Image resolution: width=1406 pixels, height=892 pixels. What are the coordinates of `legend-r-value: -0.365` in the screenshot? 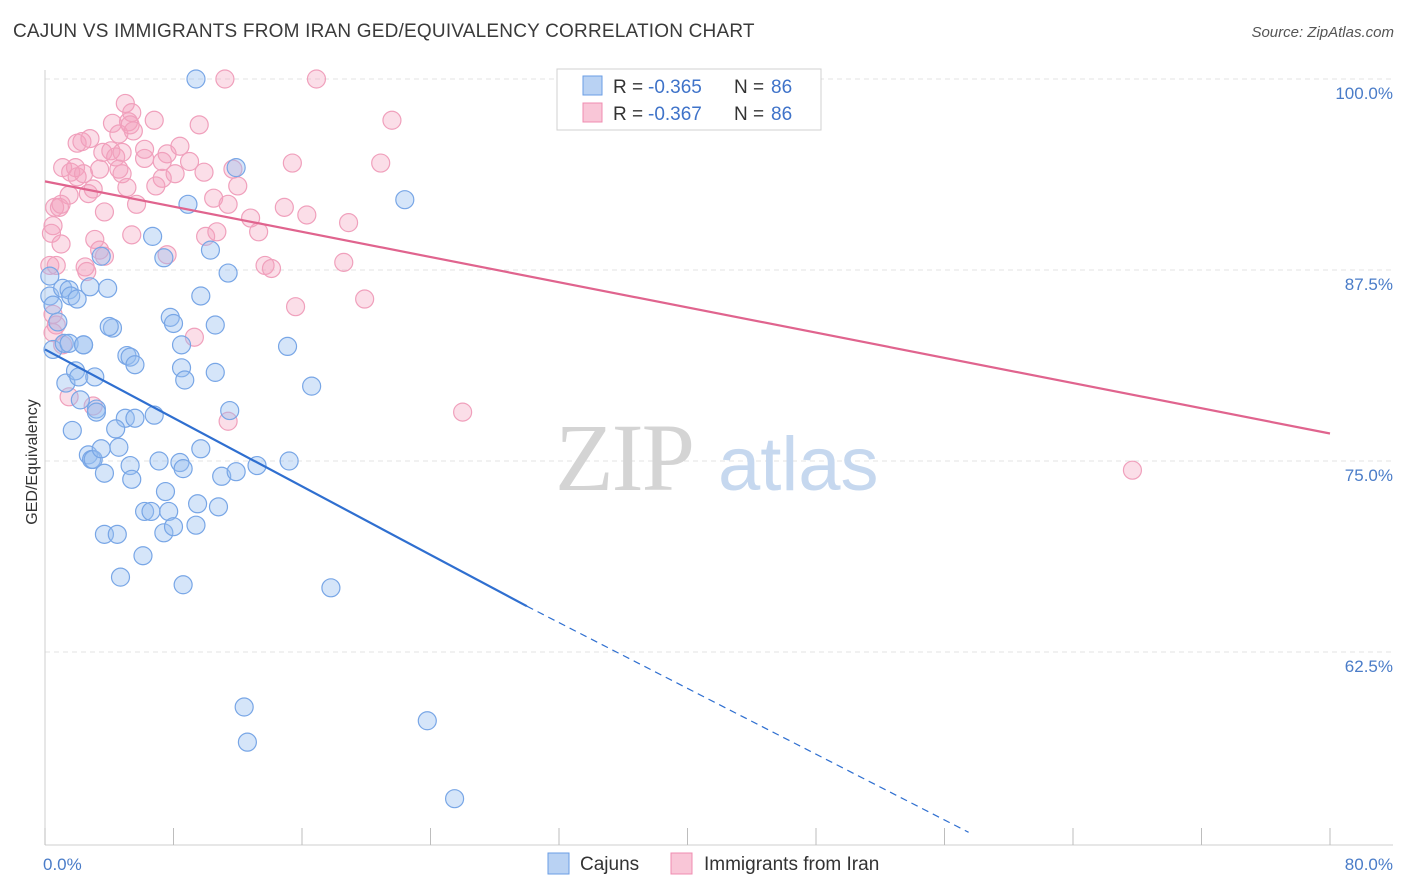 It's located at (675, 87).